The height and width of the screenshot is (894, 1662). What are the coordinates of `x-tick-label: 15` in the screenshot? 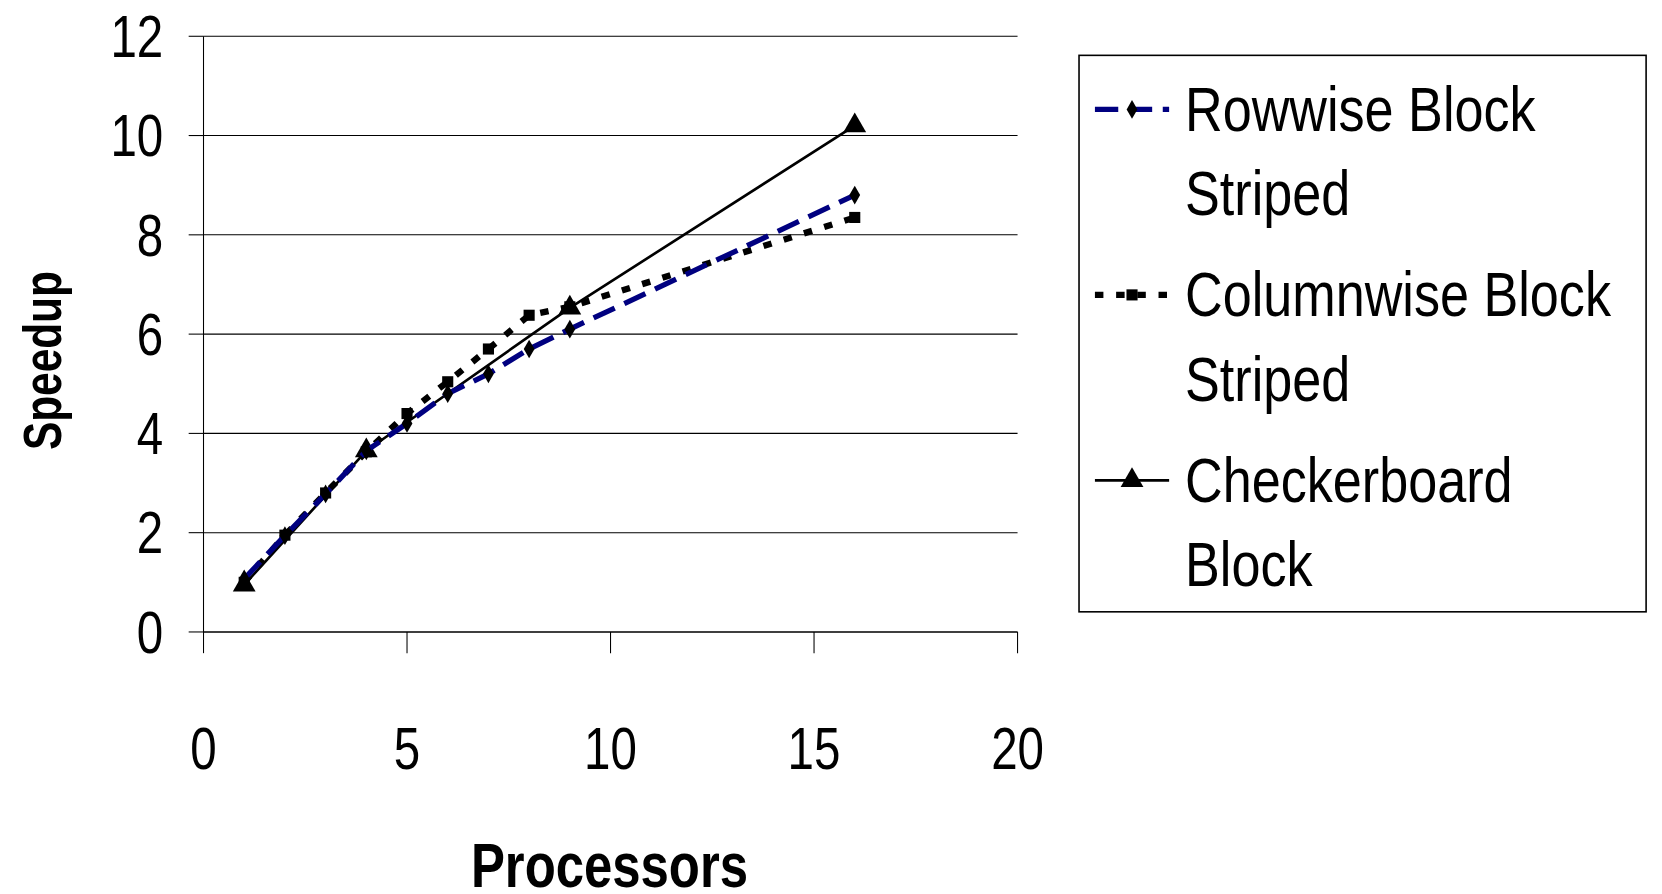 It's located at (814, 747).